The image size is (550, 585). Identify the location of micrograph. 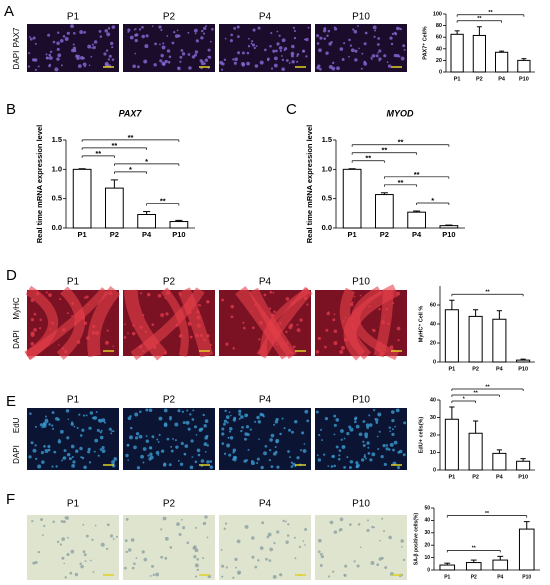
(169, 547).